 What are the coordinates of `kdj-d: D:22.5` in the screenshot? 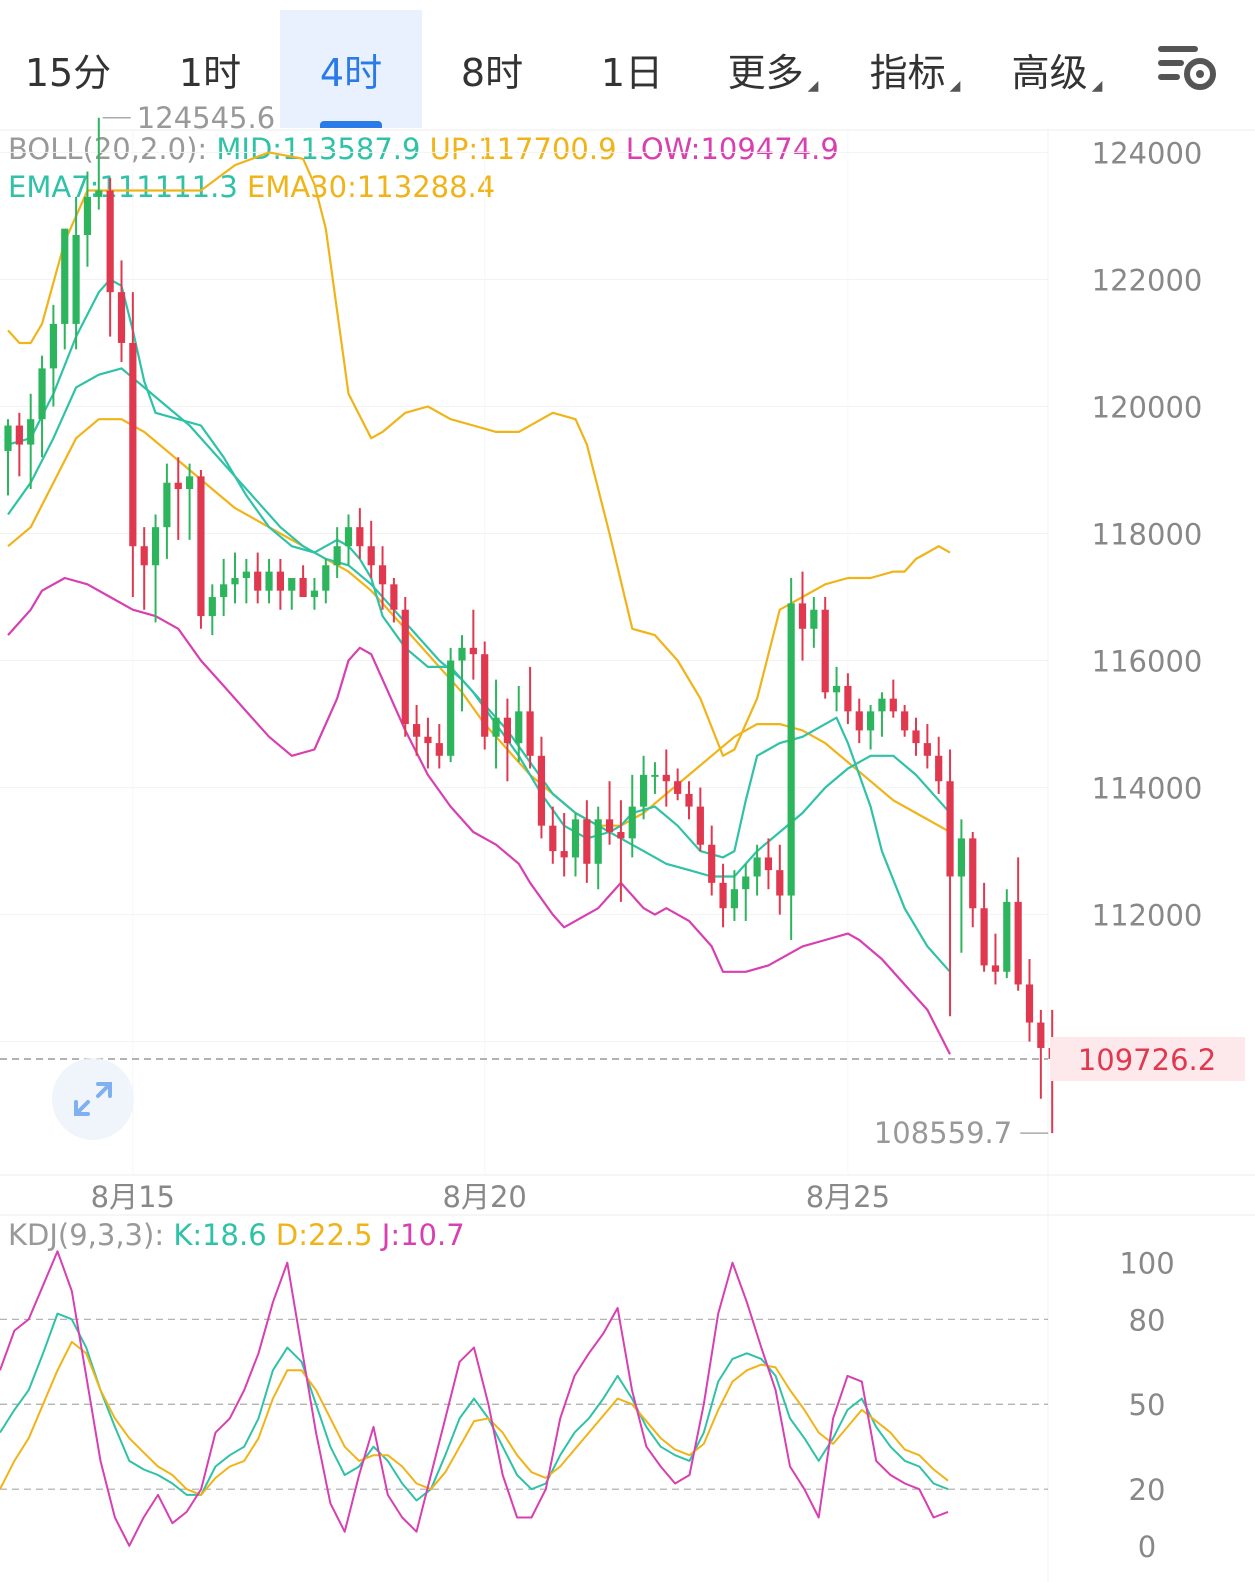 It's located at (324, 1235).